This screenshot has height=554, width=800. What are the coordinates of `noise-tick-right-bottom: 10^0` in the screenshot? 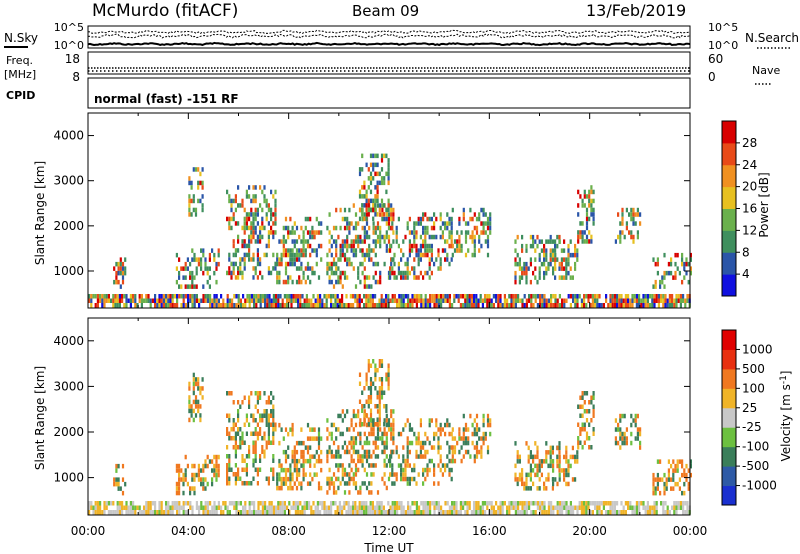 It's located at (723, 45).